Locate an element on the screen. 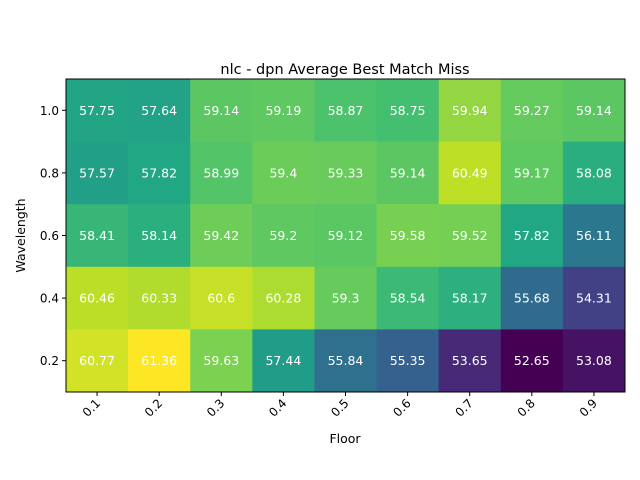 This screenshot has width=640, height=480. x-tick-label: 0.9 is located at coordinates (588, 407).